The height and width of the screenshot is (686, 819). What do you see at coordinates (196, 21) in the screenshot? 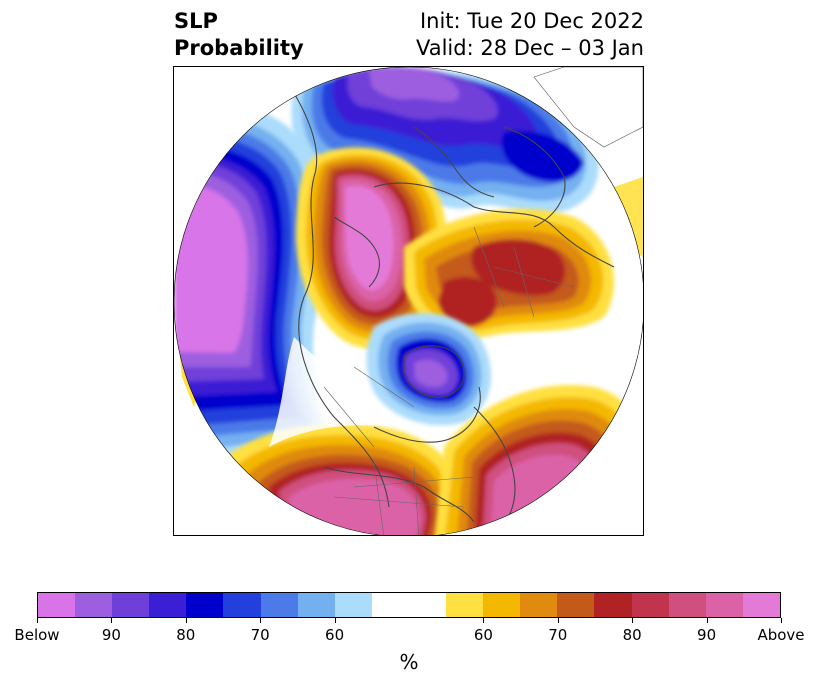
I see `variable-label: SLP` at bounding box center [196, 21].